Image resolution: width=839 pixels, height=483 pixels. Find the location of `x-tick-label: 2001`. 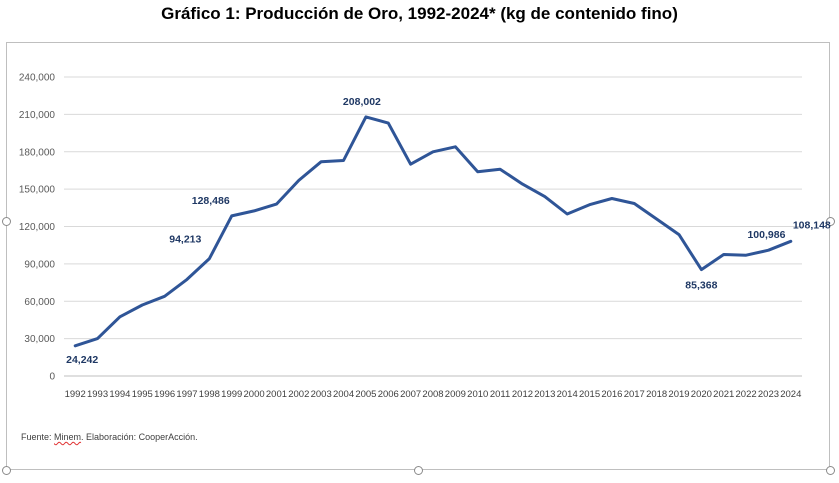

x-tick-label: 2001 is located at coordinates (276, 394).